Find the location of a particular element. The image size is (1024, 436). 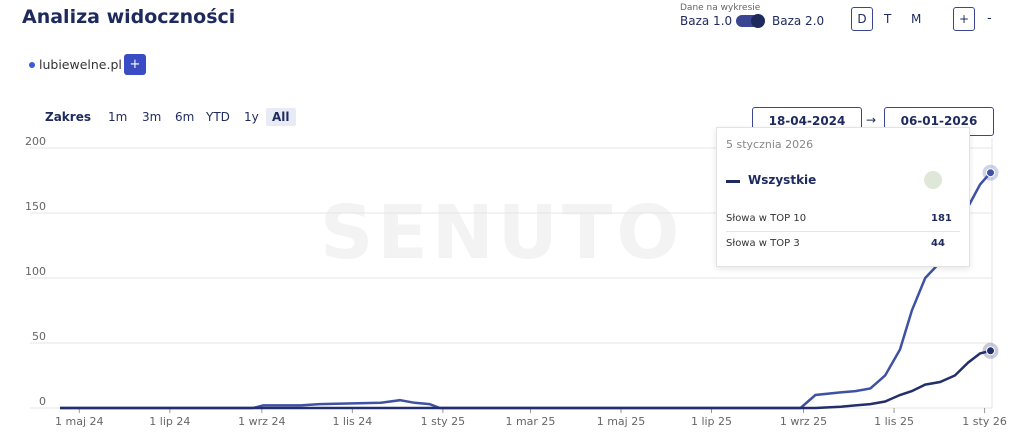

icon is located at coordinates (933, 180).